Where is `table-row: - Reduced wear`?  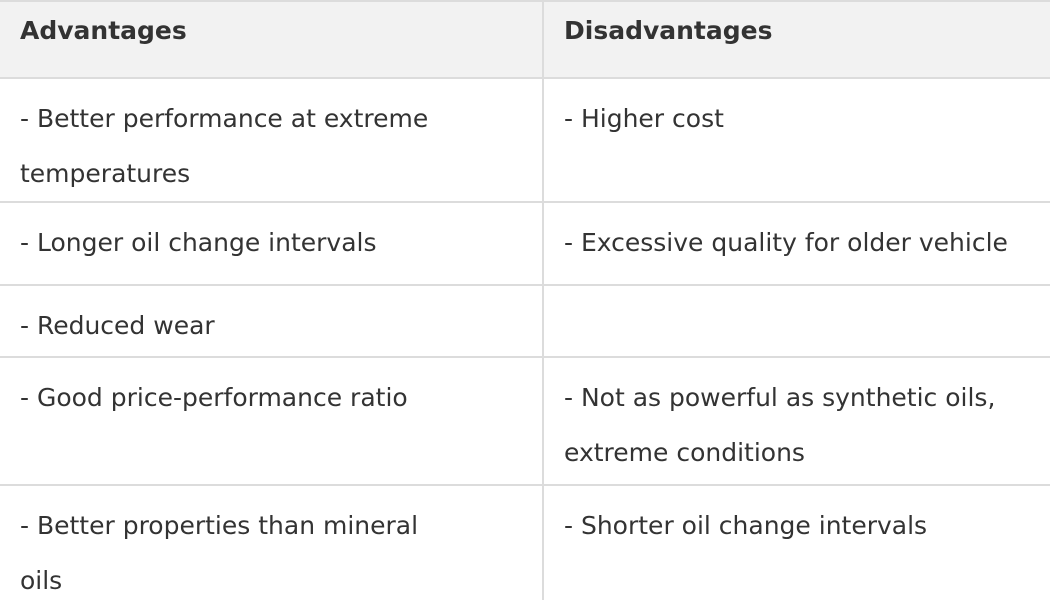
table-row: - Reduced wear is located at coordinates (525, 320).